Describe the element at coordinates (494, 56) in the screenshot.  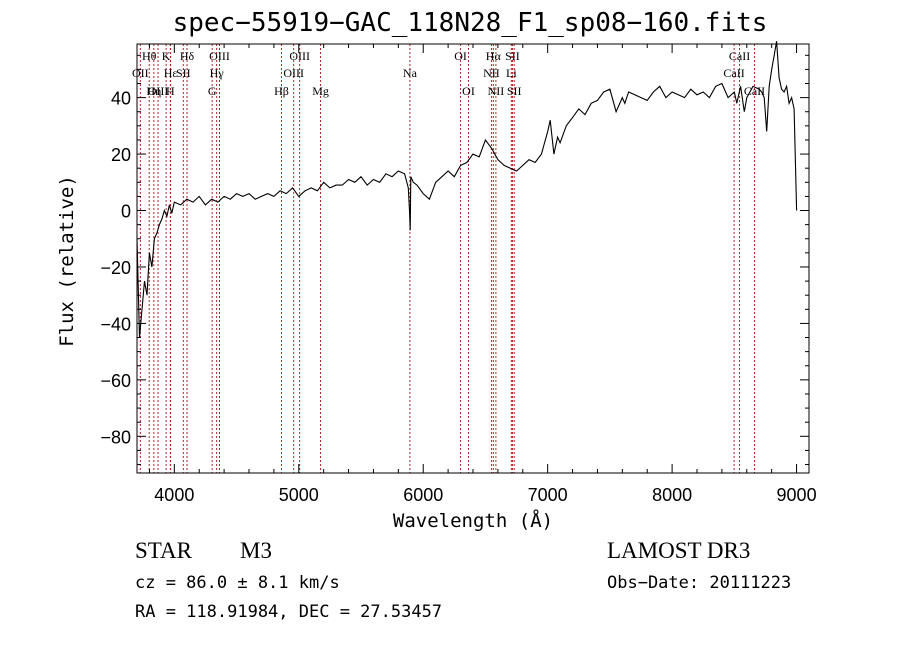
I see `line-id-label: Hα` at that location.